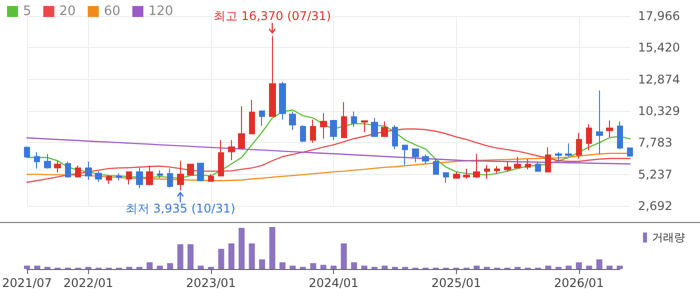 The image size is (700, 289). What do you see at coordinates (27, 282) in the screenshot?
I see `x-tick-label: 2021/07` at bounding box center [27, 282].